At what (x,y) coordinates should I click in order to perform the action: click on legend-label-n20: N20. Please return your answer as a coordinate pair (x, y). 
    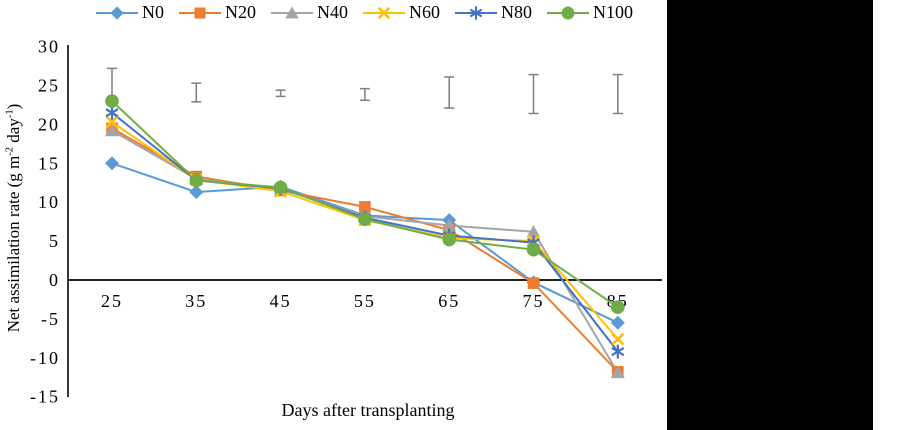
    Looking at the image, I should click on (240, 12).